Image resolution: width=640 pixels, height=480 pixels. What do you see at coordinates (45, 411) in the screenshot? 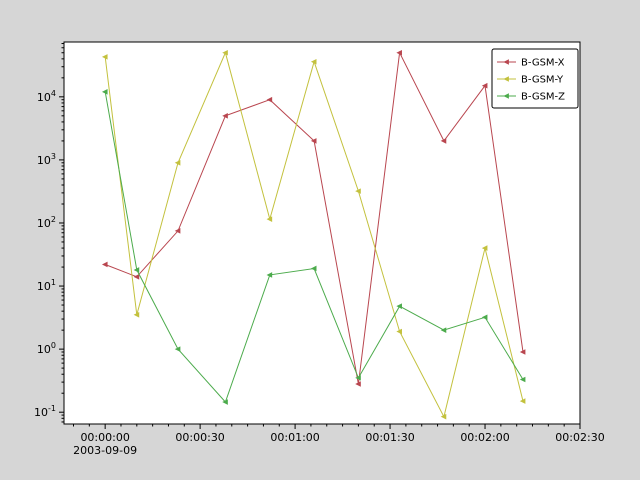
I see `y-tick-label: 10⁻¹` at bounding box center [45, 411].